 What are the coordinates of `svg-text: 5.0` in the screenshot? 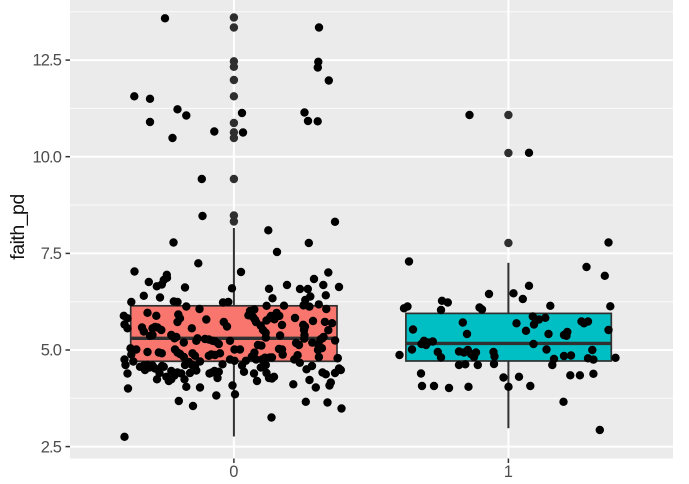 It's located at (51, 351).